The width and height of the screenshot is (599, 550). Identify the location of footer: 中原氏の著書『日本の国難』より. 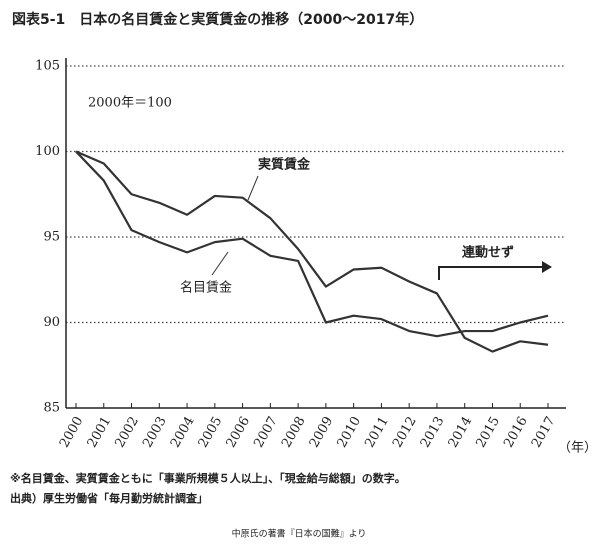
(299, 534).